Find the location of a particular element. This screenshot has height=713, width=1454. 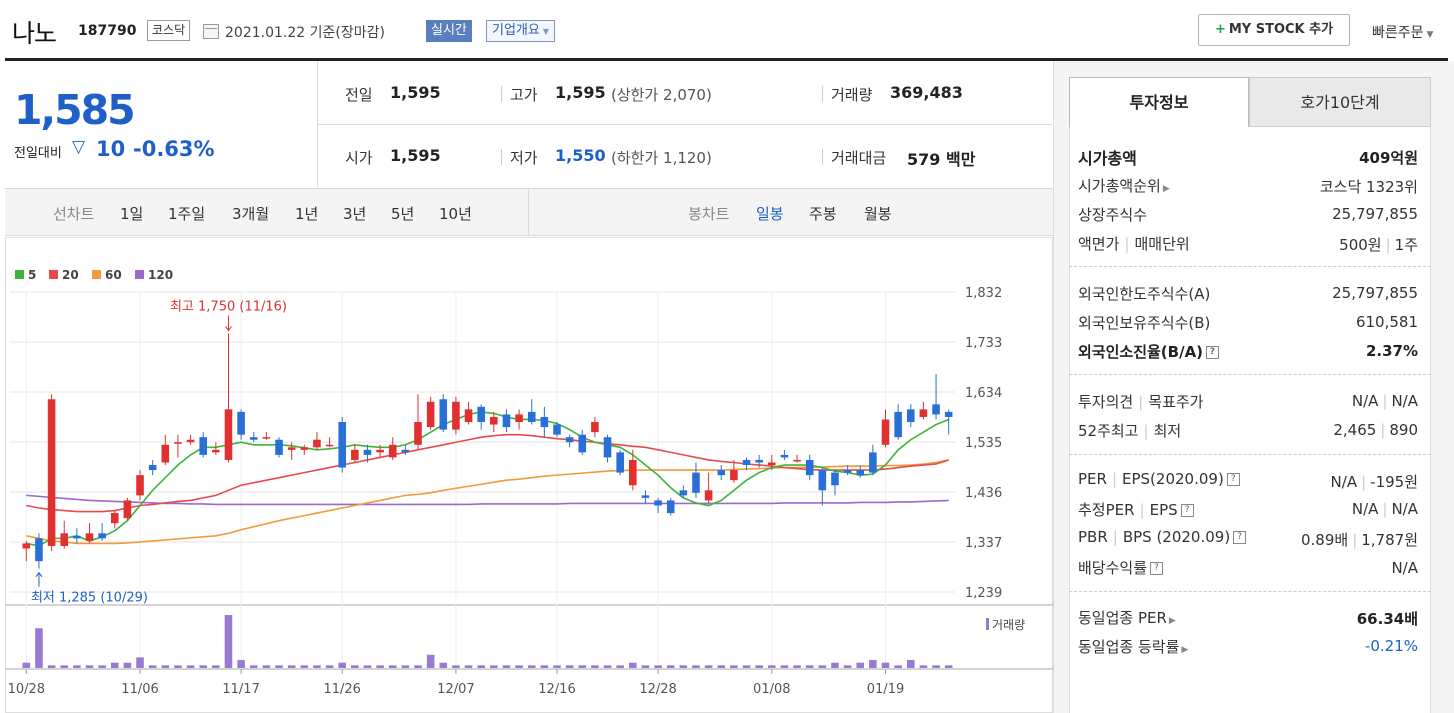

realtime-button: 실시간 is located at coordinates (449, 31).